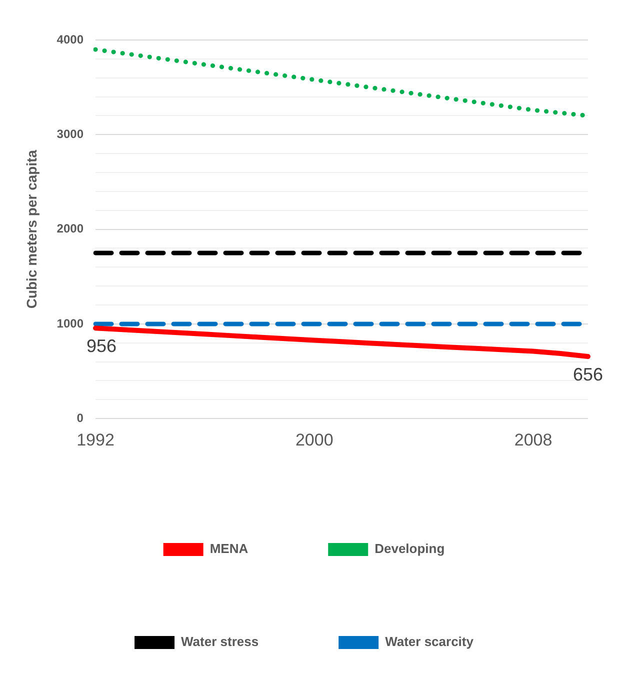  What do you see at coordinates (314, 440) in the screenshot?
I see `x-tick-label: 2000` at bounding box center [314, 440].